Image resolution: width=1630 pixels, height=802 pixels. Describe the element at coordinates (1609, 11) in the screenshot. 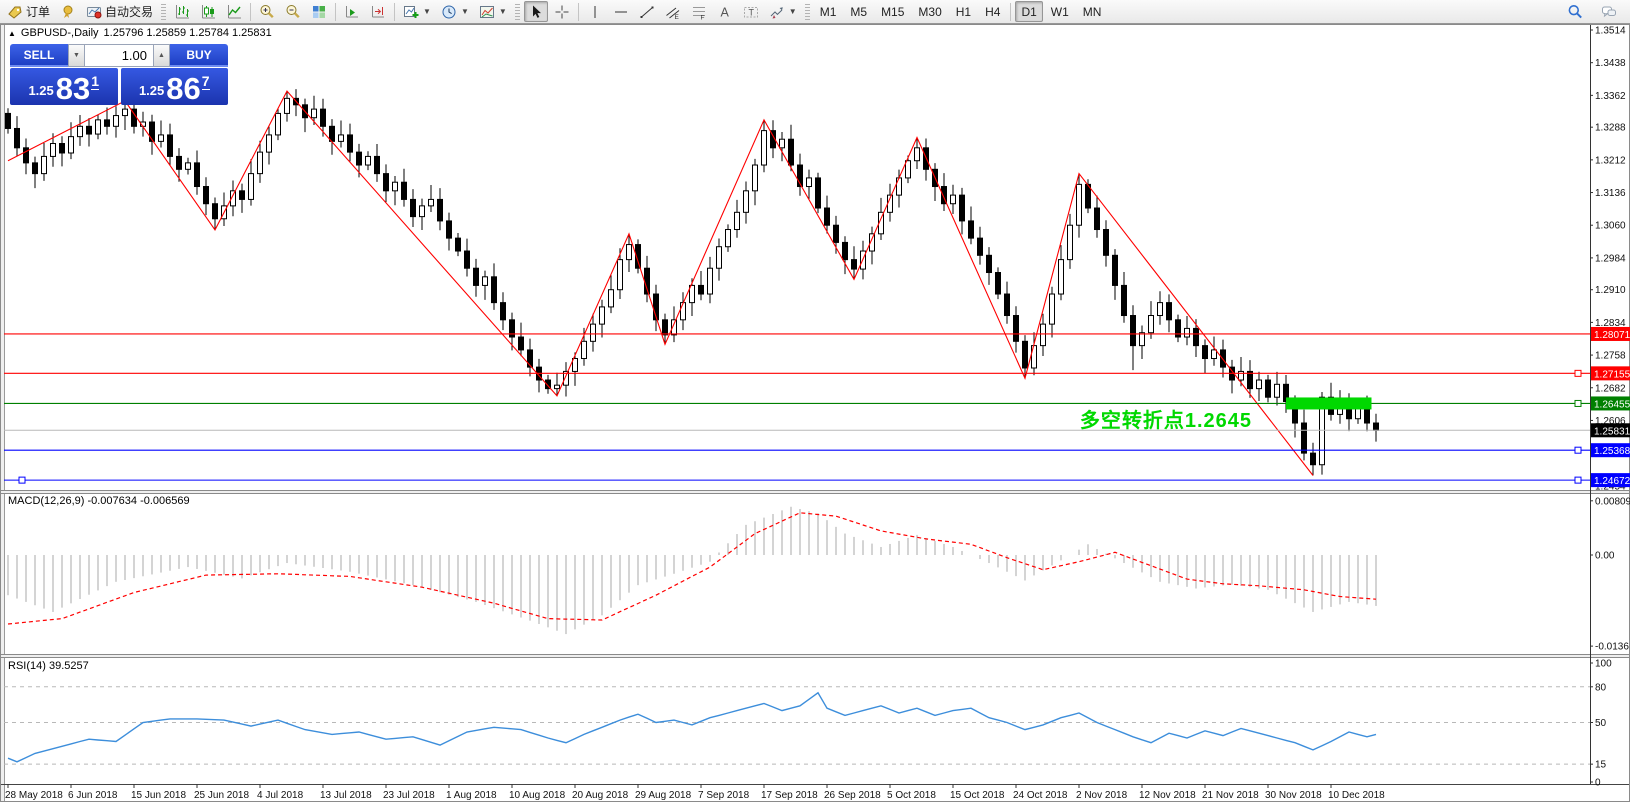

I see `chat-button` at that location.